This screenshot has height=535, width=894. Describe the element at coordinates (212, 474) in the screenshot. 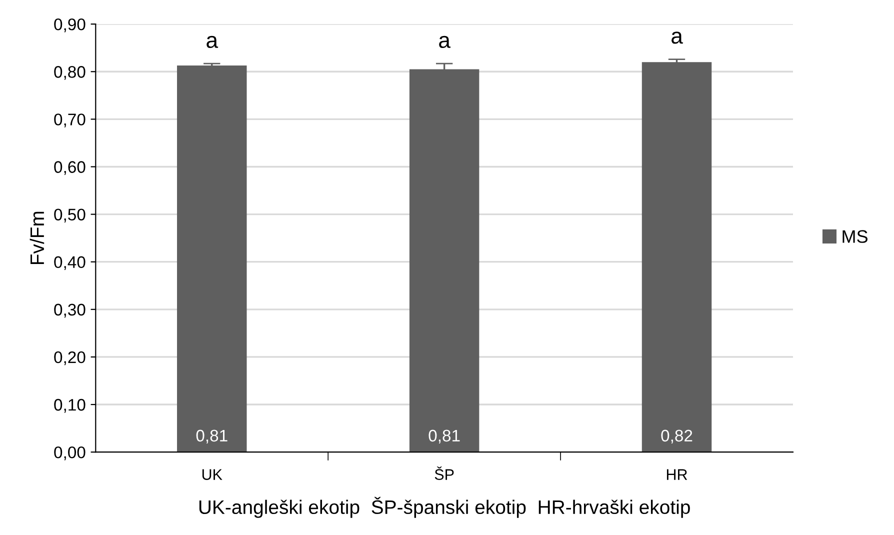

I see `x-tick-label: UK` at that location.